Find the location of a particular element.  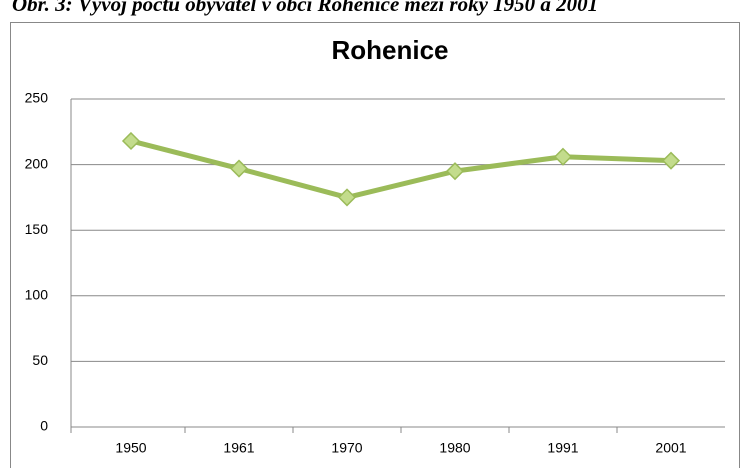

y-tick-label: 200 is located at coordinates (37, 163).